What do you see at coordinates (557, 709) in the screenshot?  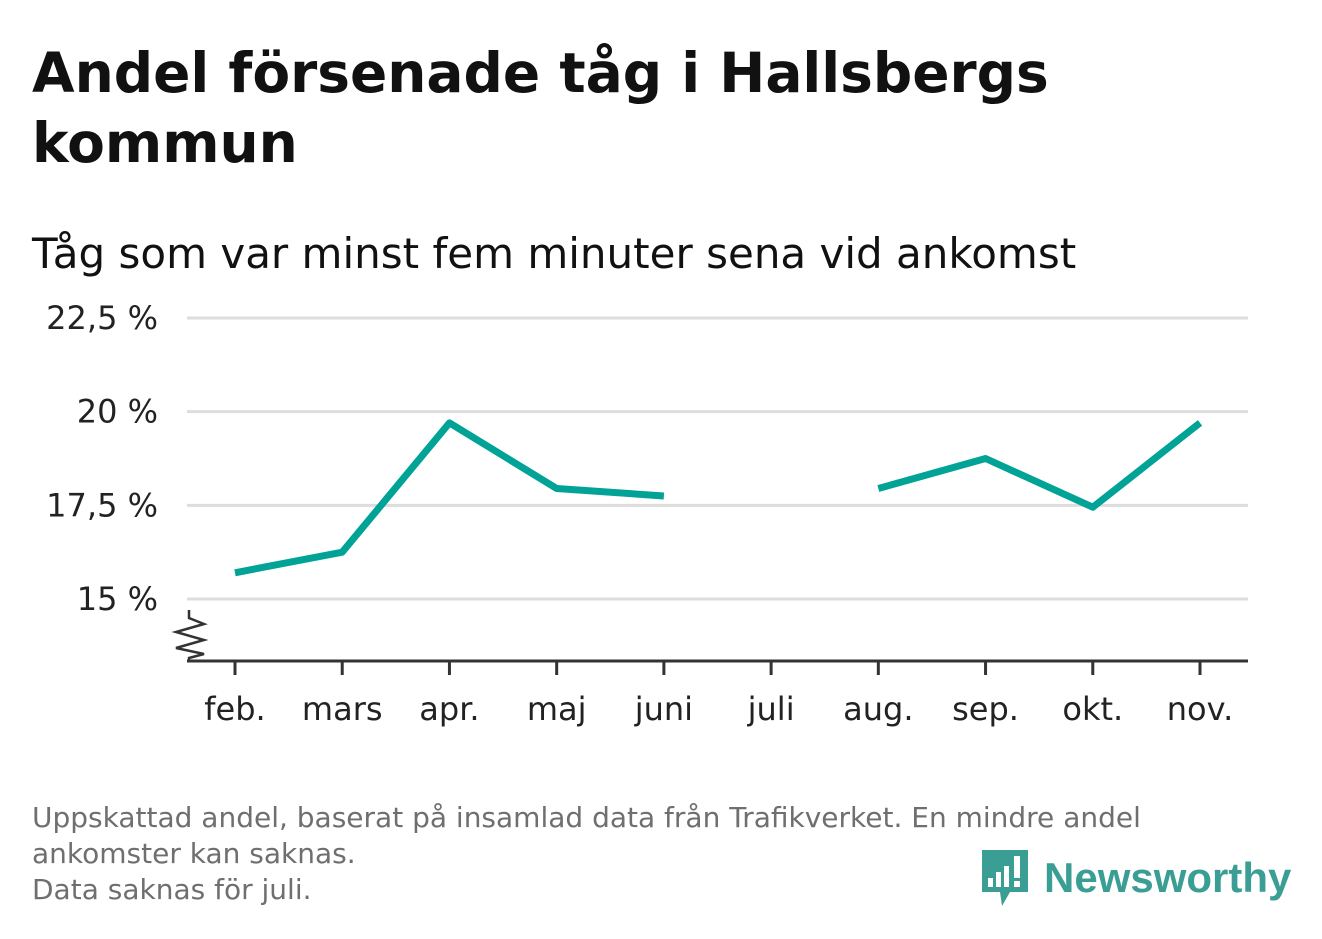 I see `x-tick-label: maj` at bounding box center [557, 709].